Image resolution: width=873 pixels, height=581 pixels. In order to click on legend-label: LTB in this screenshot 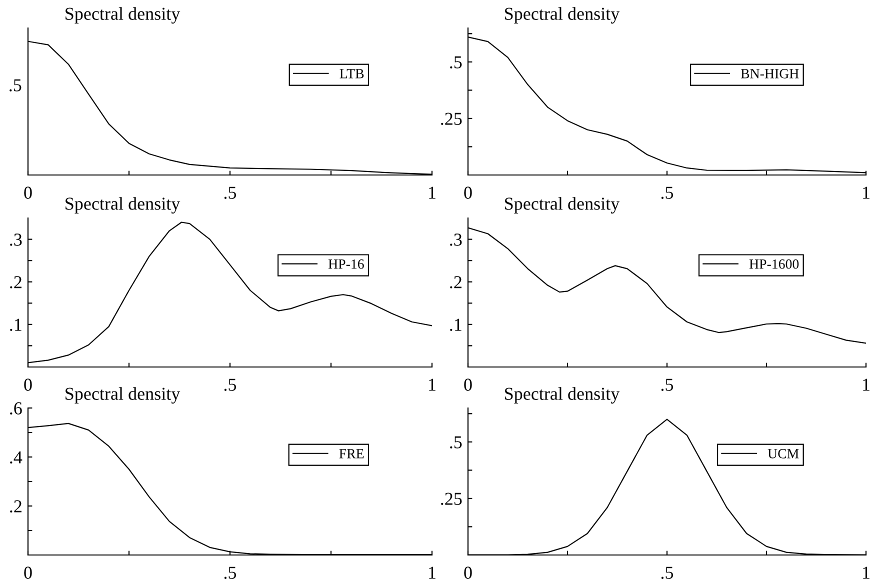, I will do `click(352, 73)`.